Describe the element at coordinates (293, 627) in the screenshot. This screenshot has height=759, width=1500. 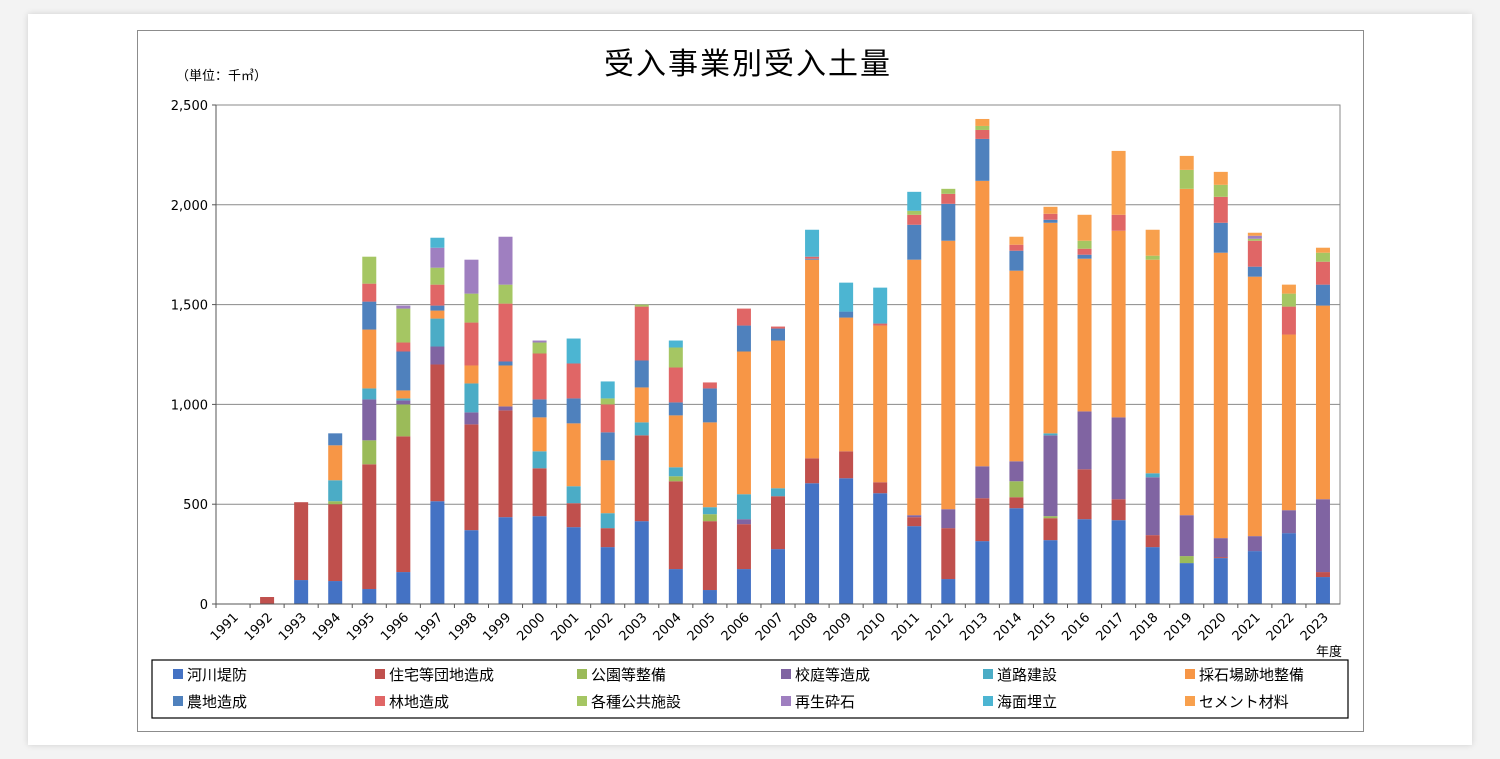
I see `x-tick-label: 1993` at that location.